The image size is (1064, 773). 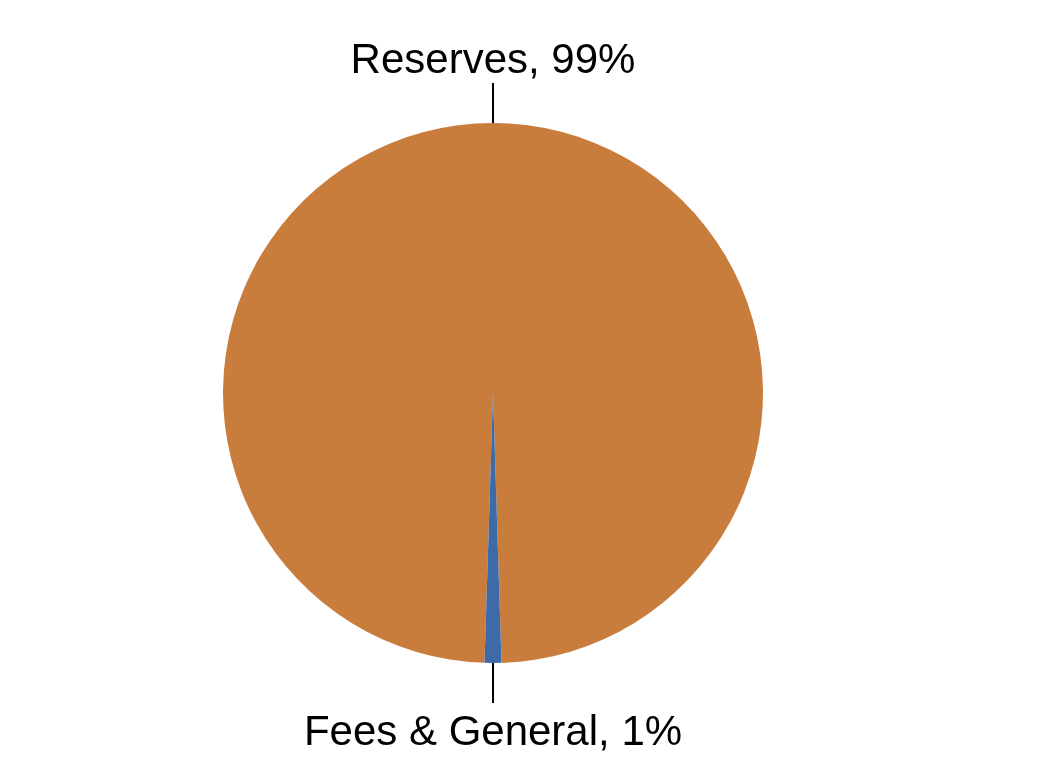 I want to click on slice-label: Fees & General, 1%, so click(x=493, y=730).